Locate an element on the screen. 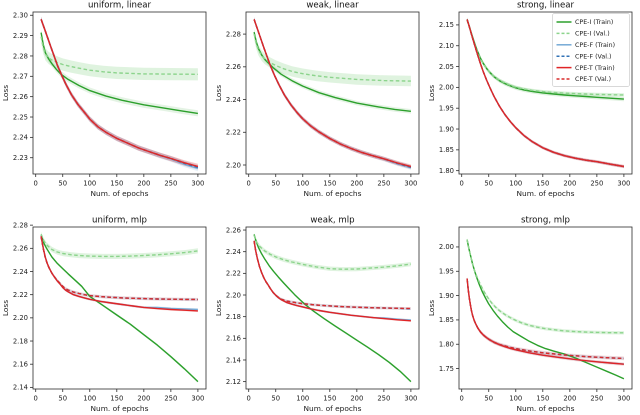 The width and height of the screenshot is (640, 415). y-tick-label: 2.27 is located at coordinates (20, 77).